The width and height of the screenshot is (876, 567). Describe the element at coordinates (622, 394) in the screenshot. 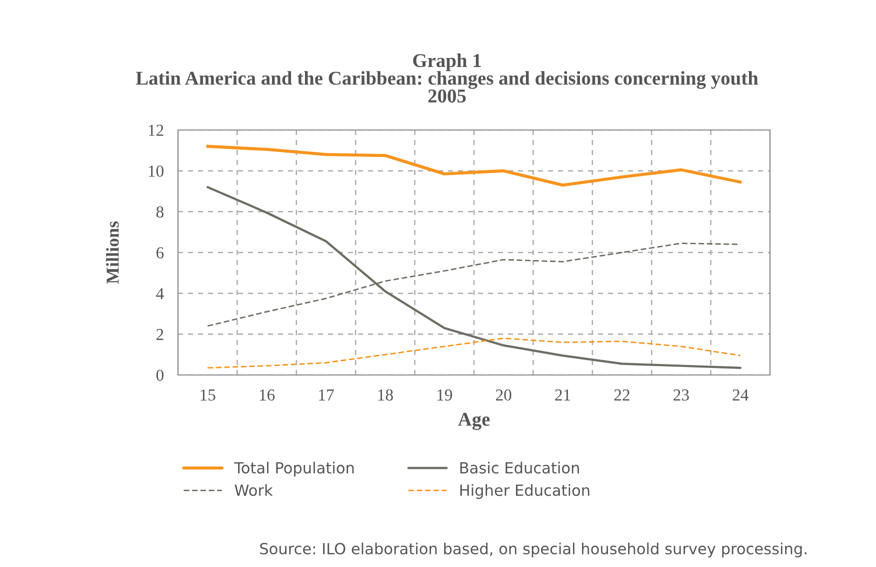

I see `x-tick-label: 22` at that location.